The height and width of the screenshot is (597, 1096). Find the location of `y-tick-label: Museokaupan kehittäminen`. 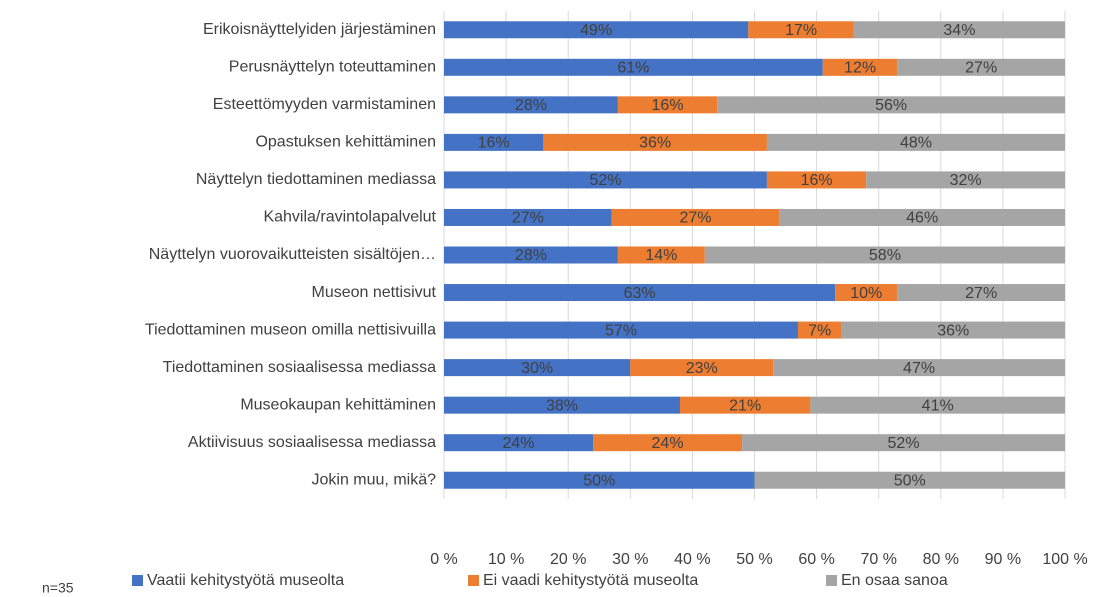

y-tick-label: Museokaupan kehittäminen is located at coordinates (338, 404).